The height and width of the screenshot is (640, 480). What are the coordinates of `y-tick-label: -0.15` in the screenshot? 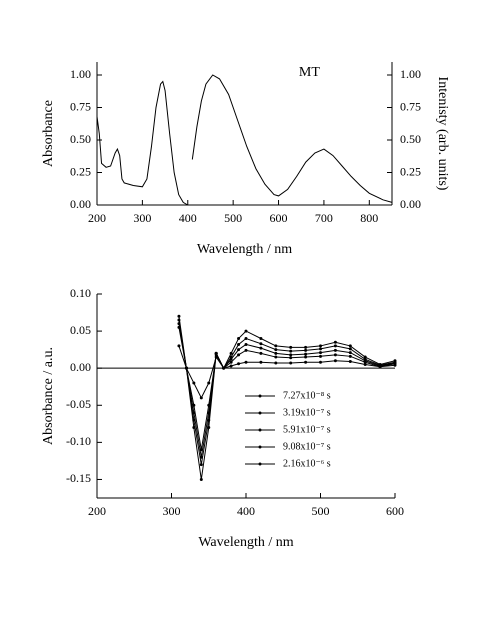 It's located at (78, 478).